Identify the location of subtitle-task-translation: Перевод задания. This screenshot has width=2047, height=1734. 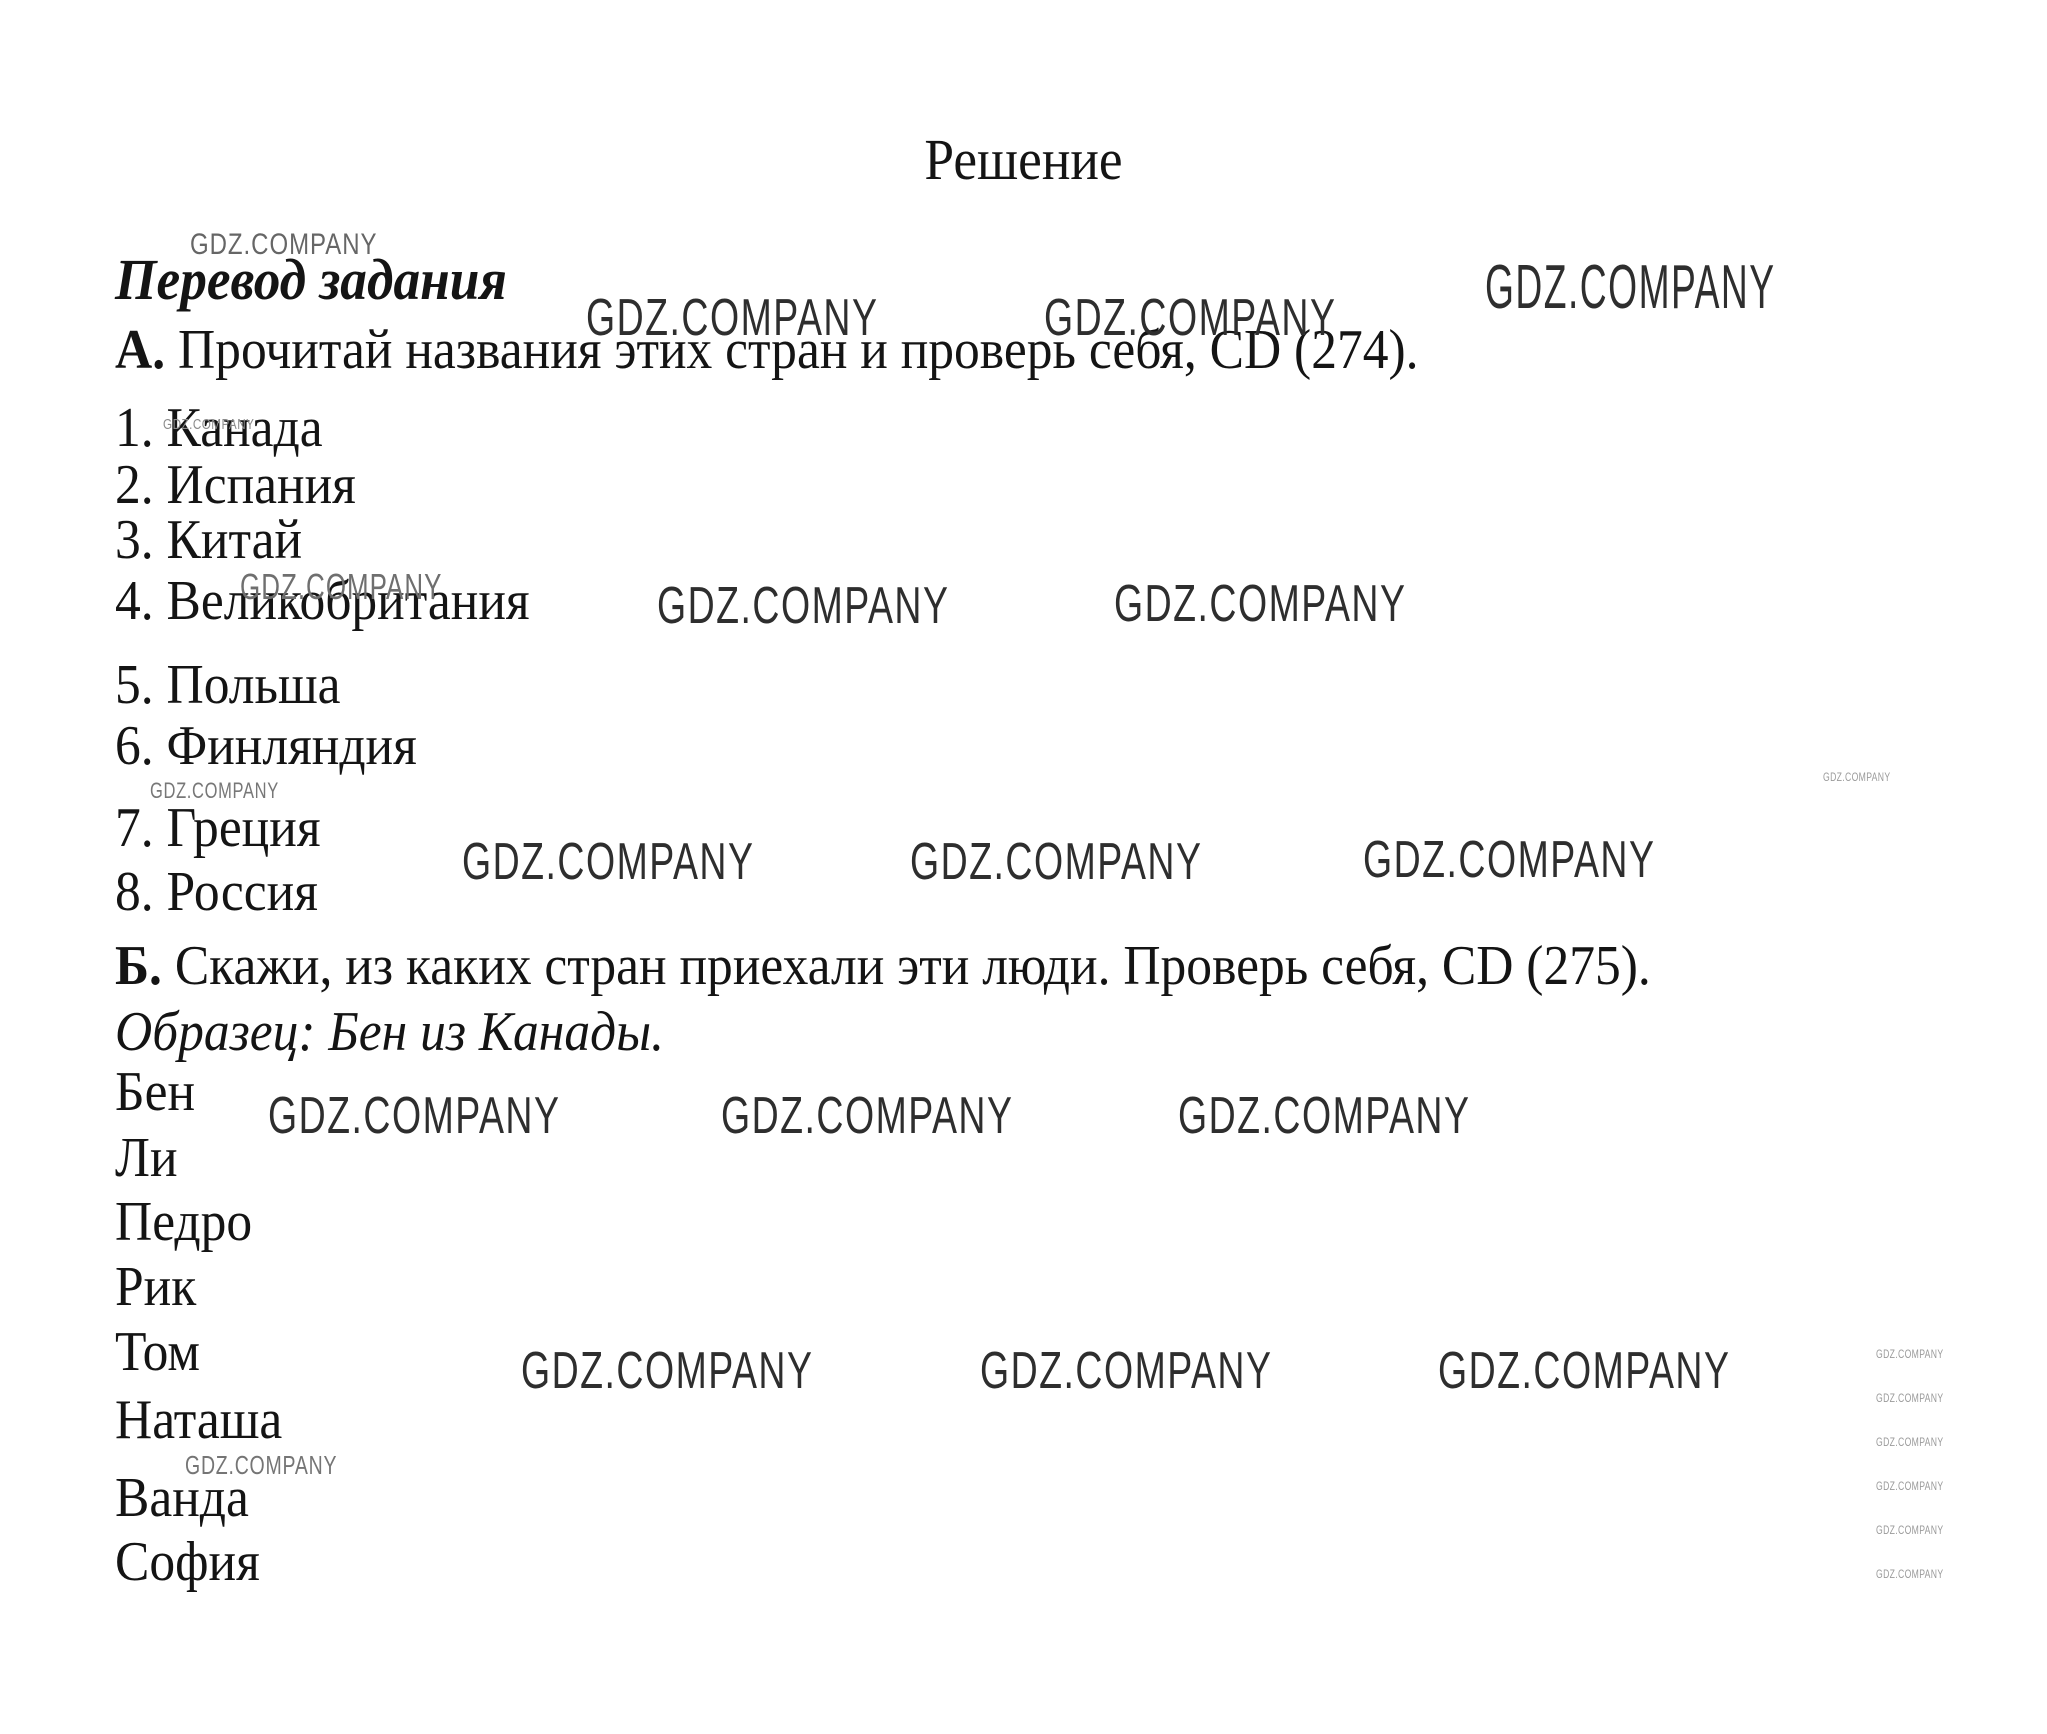
(311, 279).